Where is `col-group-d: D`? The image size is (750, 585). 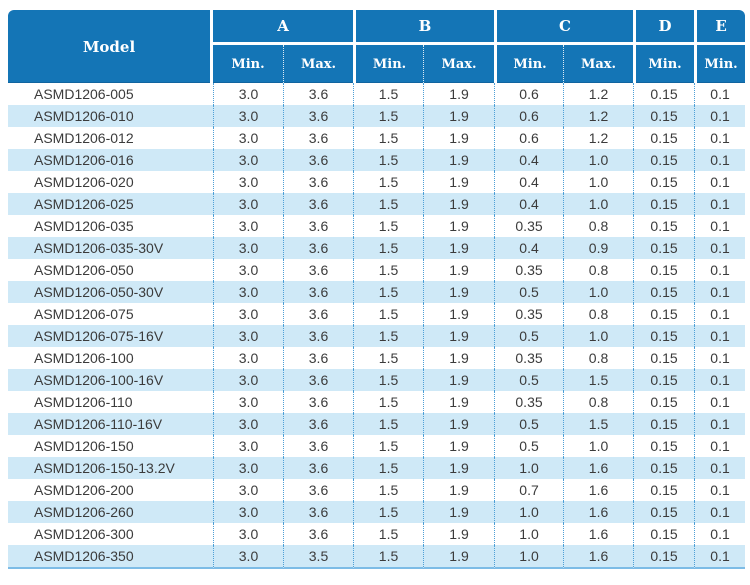
col-group-d: D is located at coordinates (664, 27).